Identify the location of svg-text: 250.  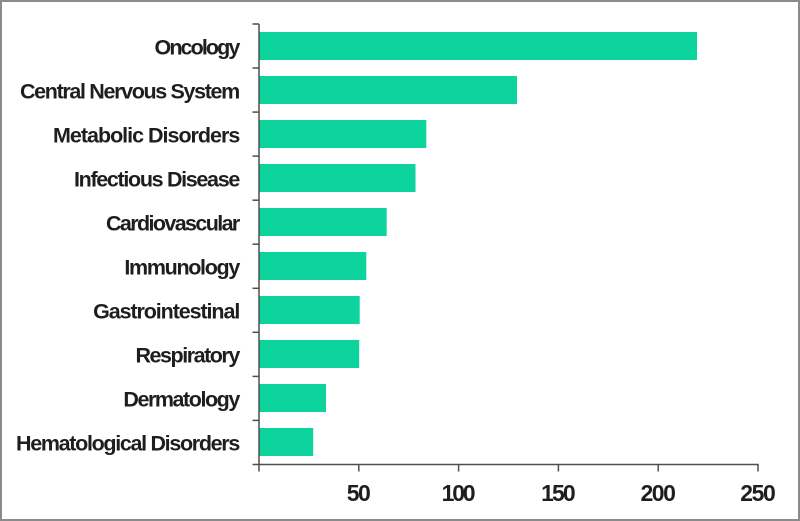
(758, 493).